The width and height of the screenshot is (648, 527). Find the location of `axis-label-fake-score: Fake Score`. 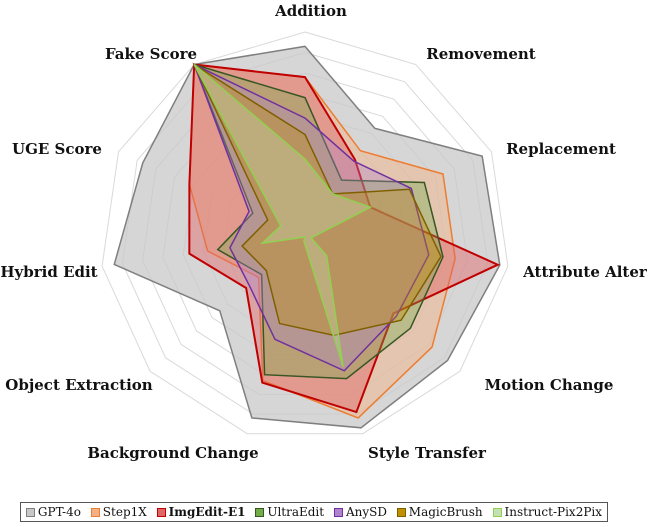

axis-label-fake-score: Fake Score is located at coordinates (151, 54).